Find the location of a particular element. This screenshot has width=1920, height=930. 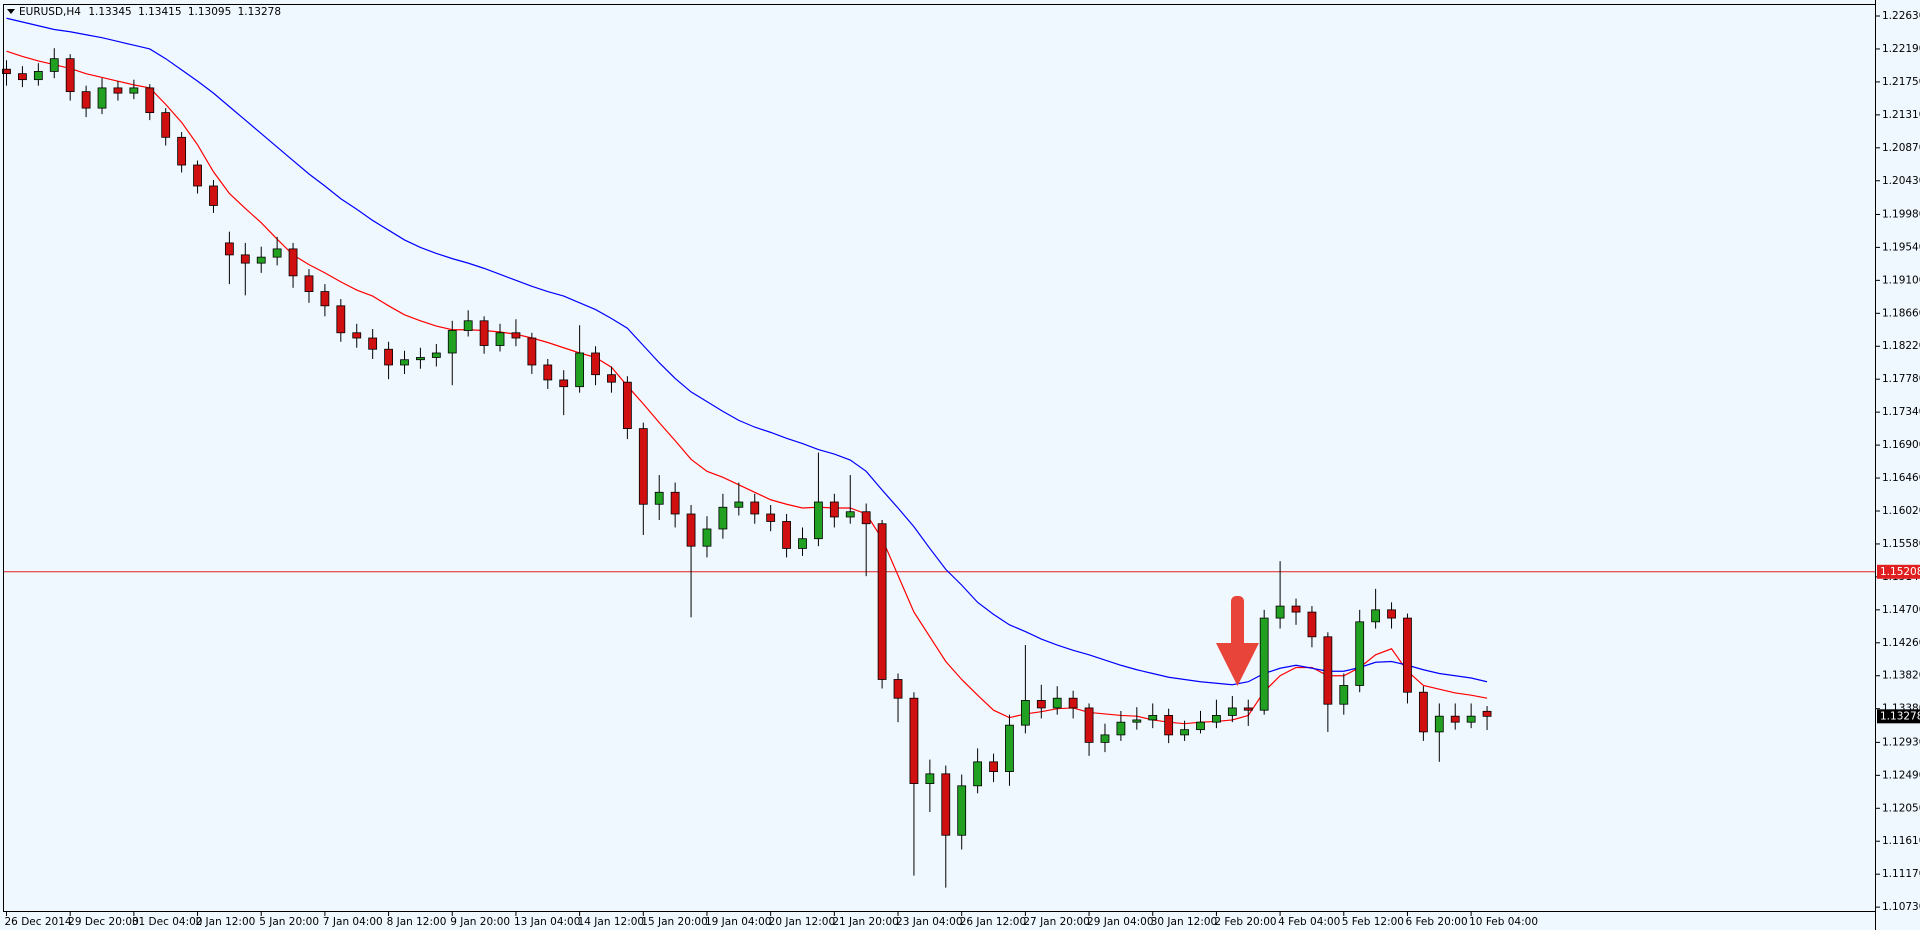

x-tick-label: 23 Jan 04:00 is located at coordinates (929, 922).